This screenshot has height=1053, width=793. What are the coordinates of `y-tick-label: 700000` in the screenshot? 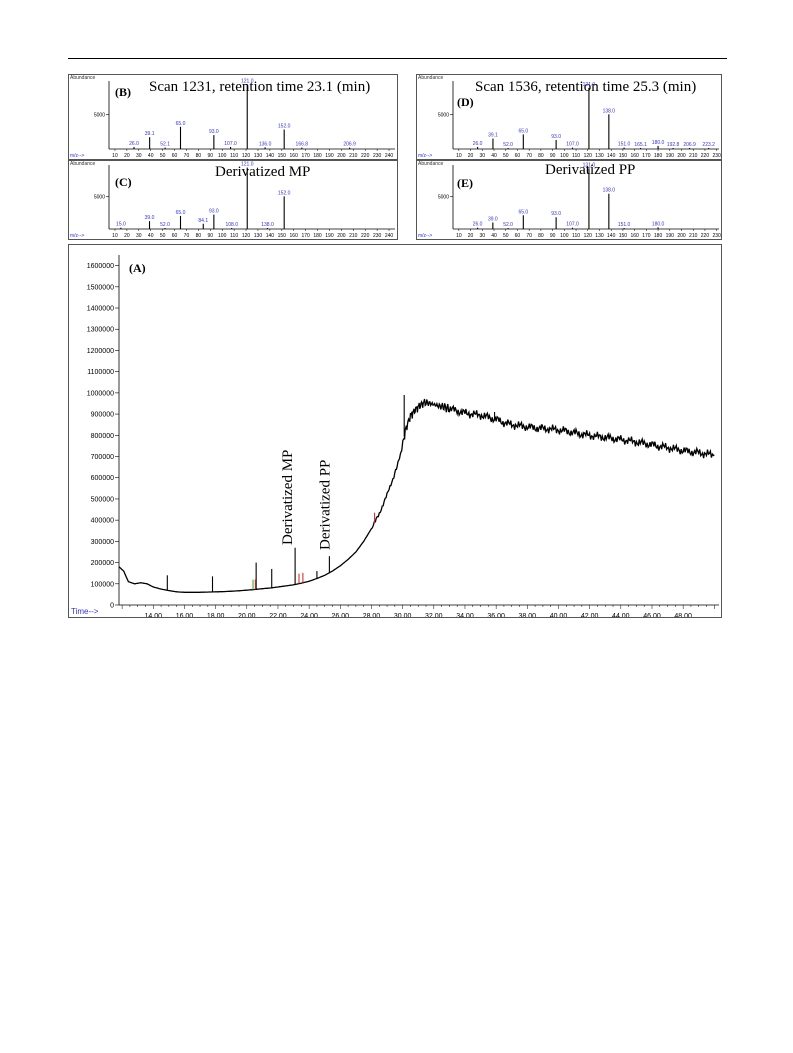 It's located at (102, 457).